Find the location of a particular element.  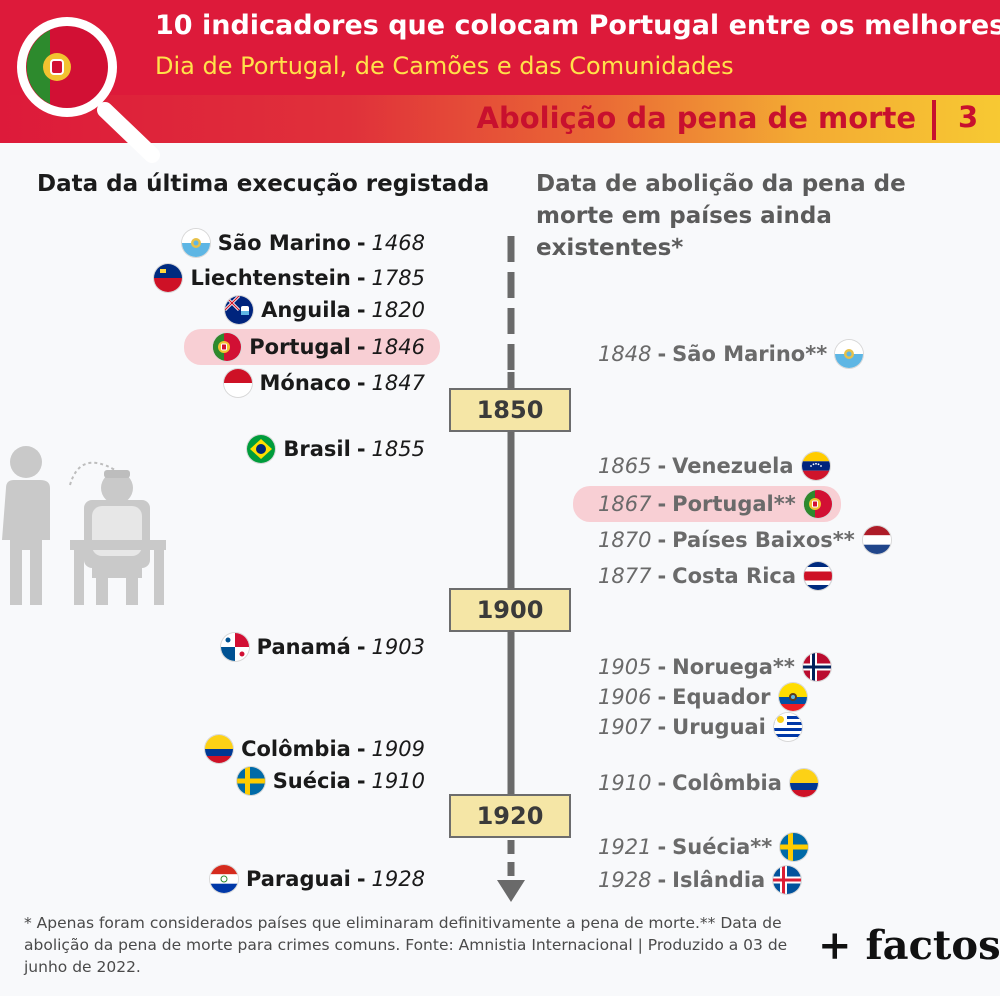

panama-flag-icon is located at coordinates (234, 647).